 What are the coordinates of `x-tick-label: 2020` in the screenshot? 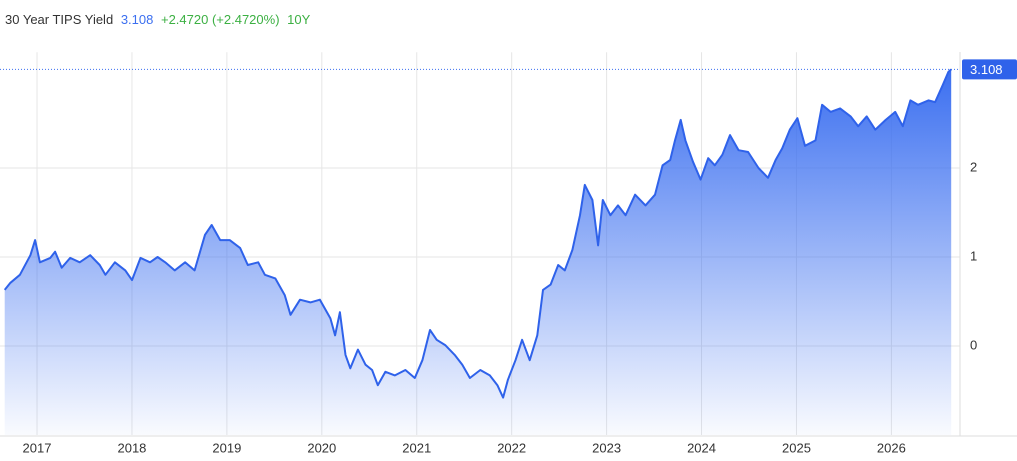 It's located at (321, 447).